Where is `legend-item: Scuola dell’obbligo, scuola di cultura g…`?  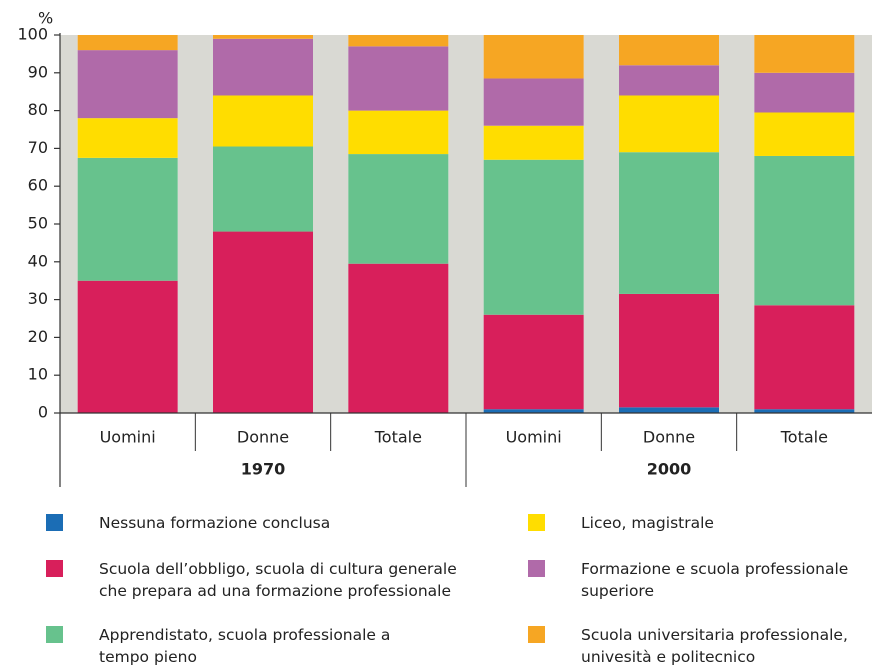
legend-item: Scuola dell’obbligo, scuola di cultura g… is located at coordinates (262, 580).